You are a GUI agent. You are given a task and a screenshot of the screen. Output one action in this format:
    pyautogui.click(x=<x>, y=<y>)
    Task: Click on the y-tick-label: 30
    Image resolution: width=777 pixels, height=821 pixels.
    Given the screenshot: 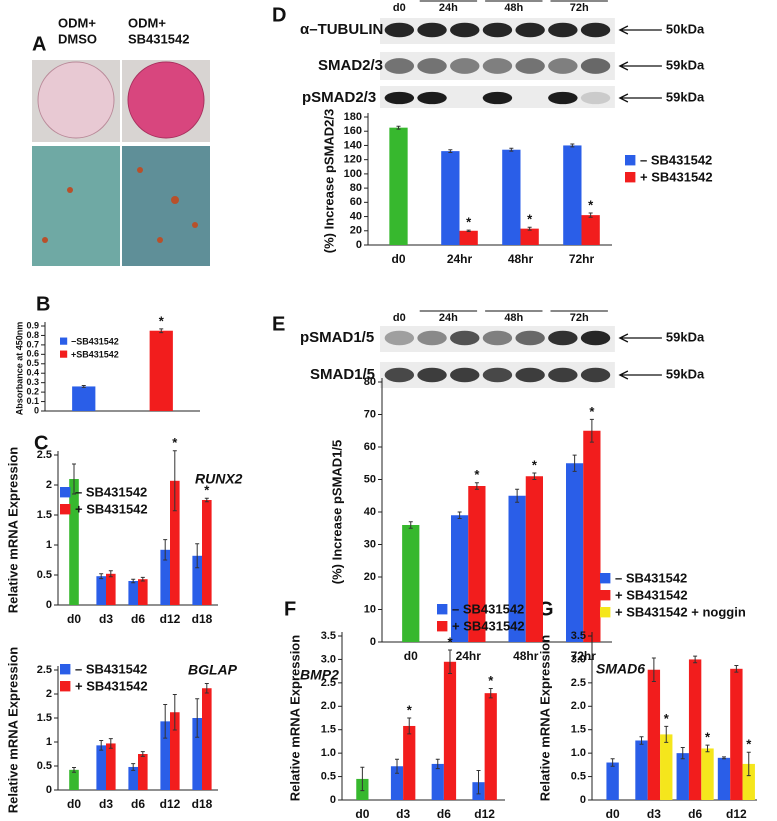 What is the action you would take?
    pyautogui.click(x=370, y=544)
    